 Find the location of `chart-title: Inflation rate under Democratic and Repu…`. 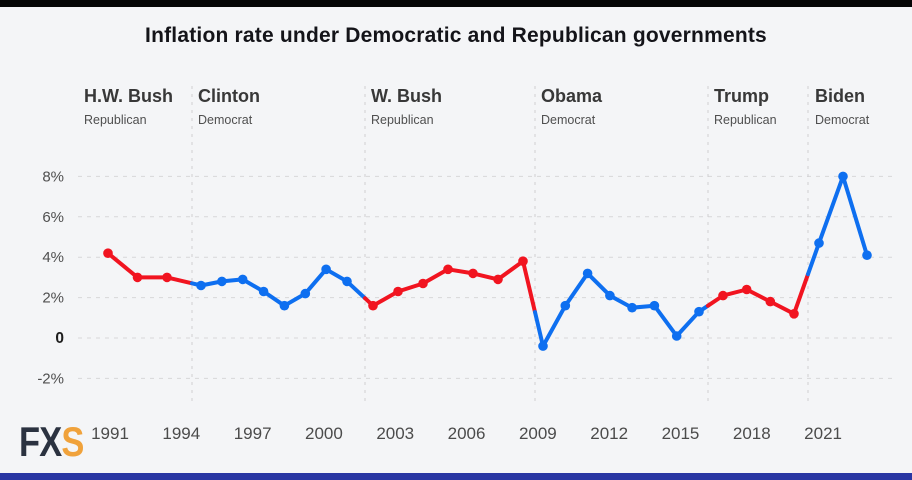

chart-title: Inflation rate under Democratic and Repu… is located at coordinates (456, 35).